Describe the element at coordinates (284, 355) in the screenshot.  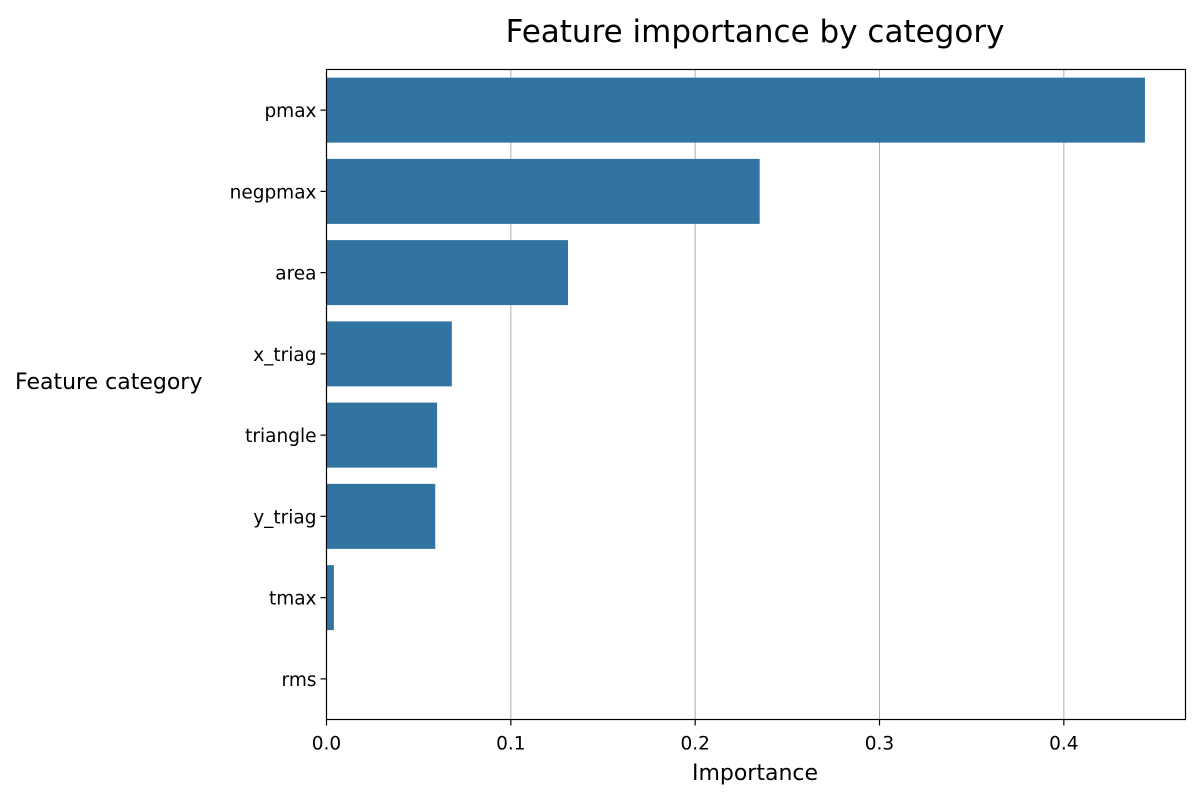
I see `y-tick-label: x_triag` at that location.